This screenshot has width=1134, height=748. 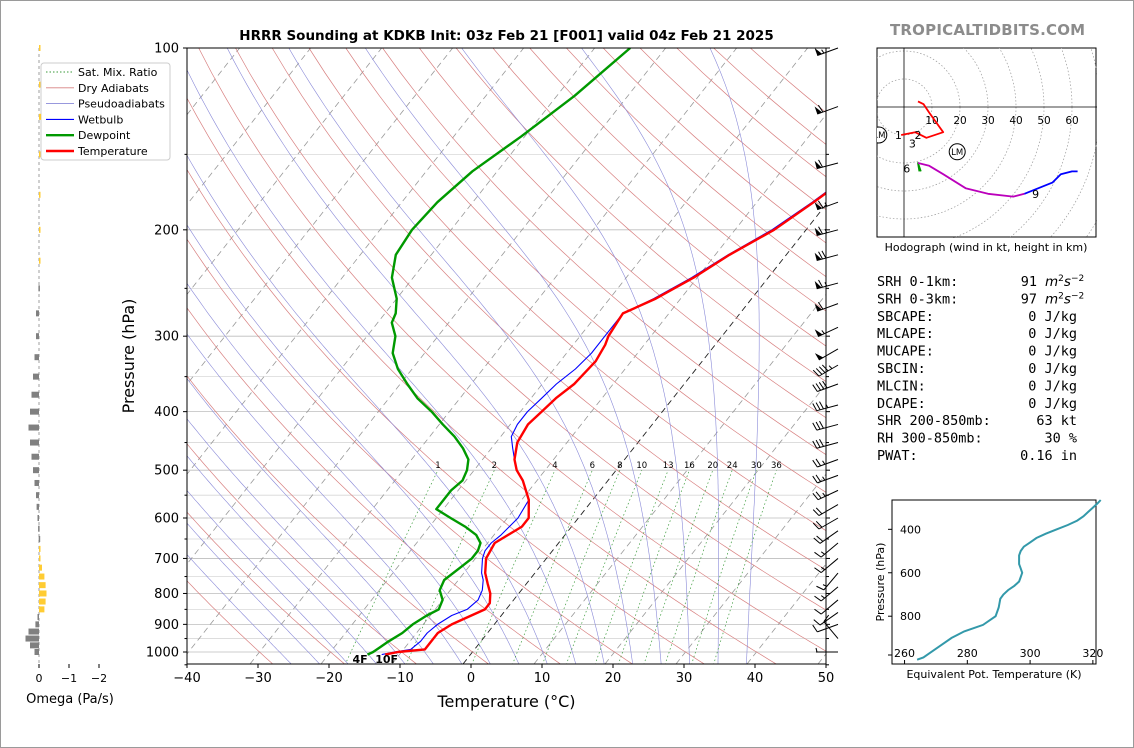 I want to click on stat-value: 63 kt, so click(x=1056, y=421).